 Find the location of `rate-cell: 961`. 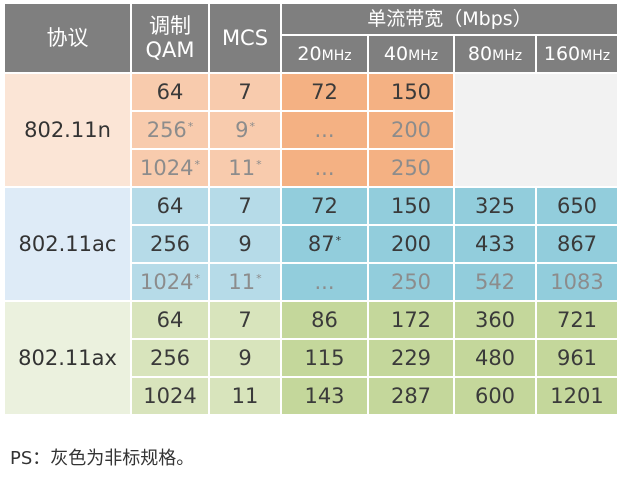

rate-cell: 961 is located at coordinates (577, 358).